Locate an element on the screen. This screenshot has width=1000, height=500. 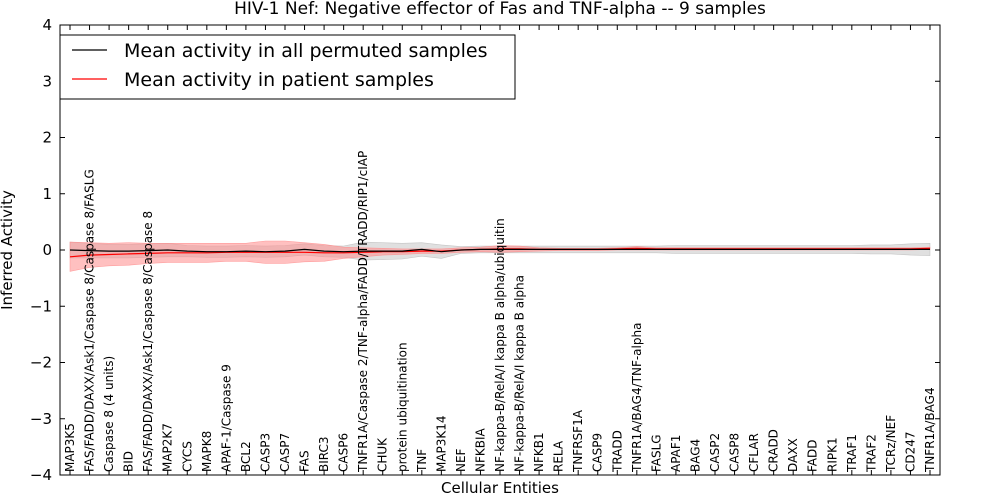
x-tick-label: FADD is located at coordinates (813, 456).